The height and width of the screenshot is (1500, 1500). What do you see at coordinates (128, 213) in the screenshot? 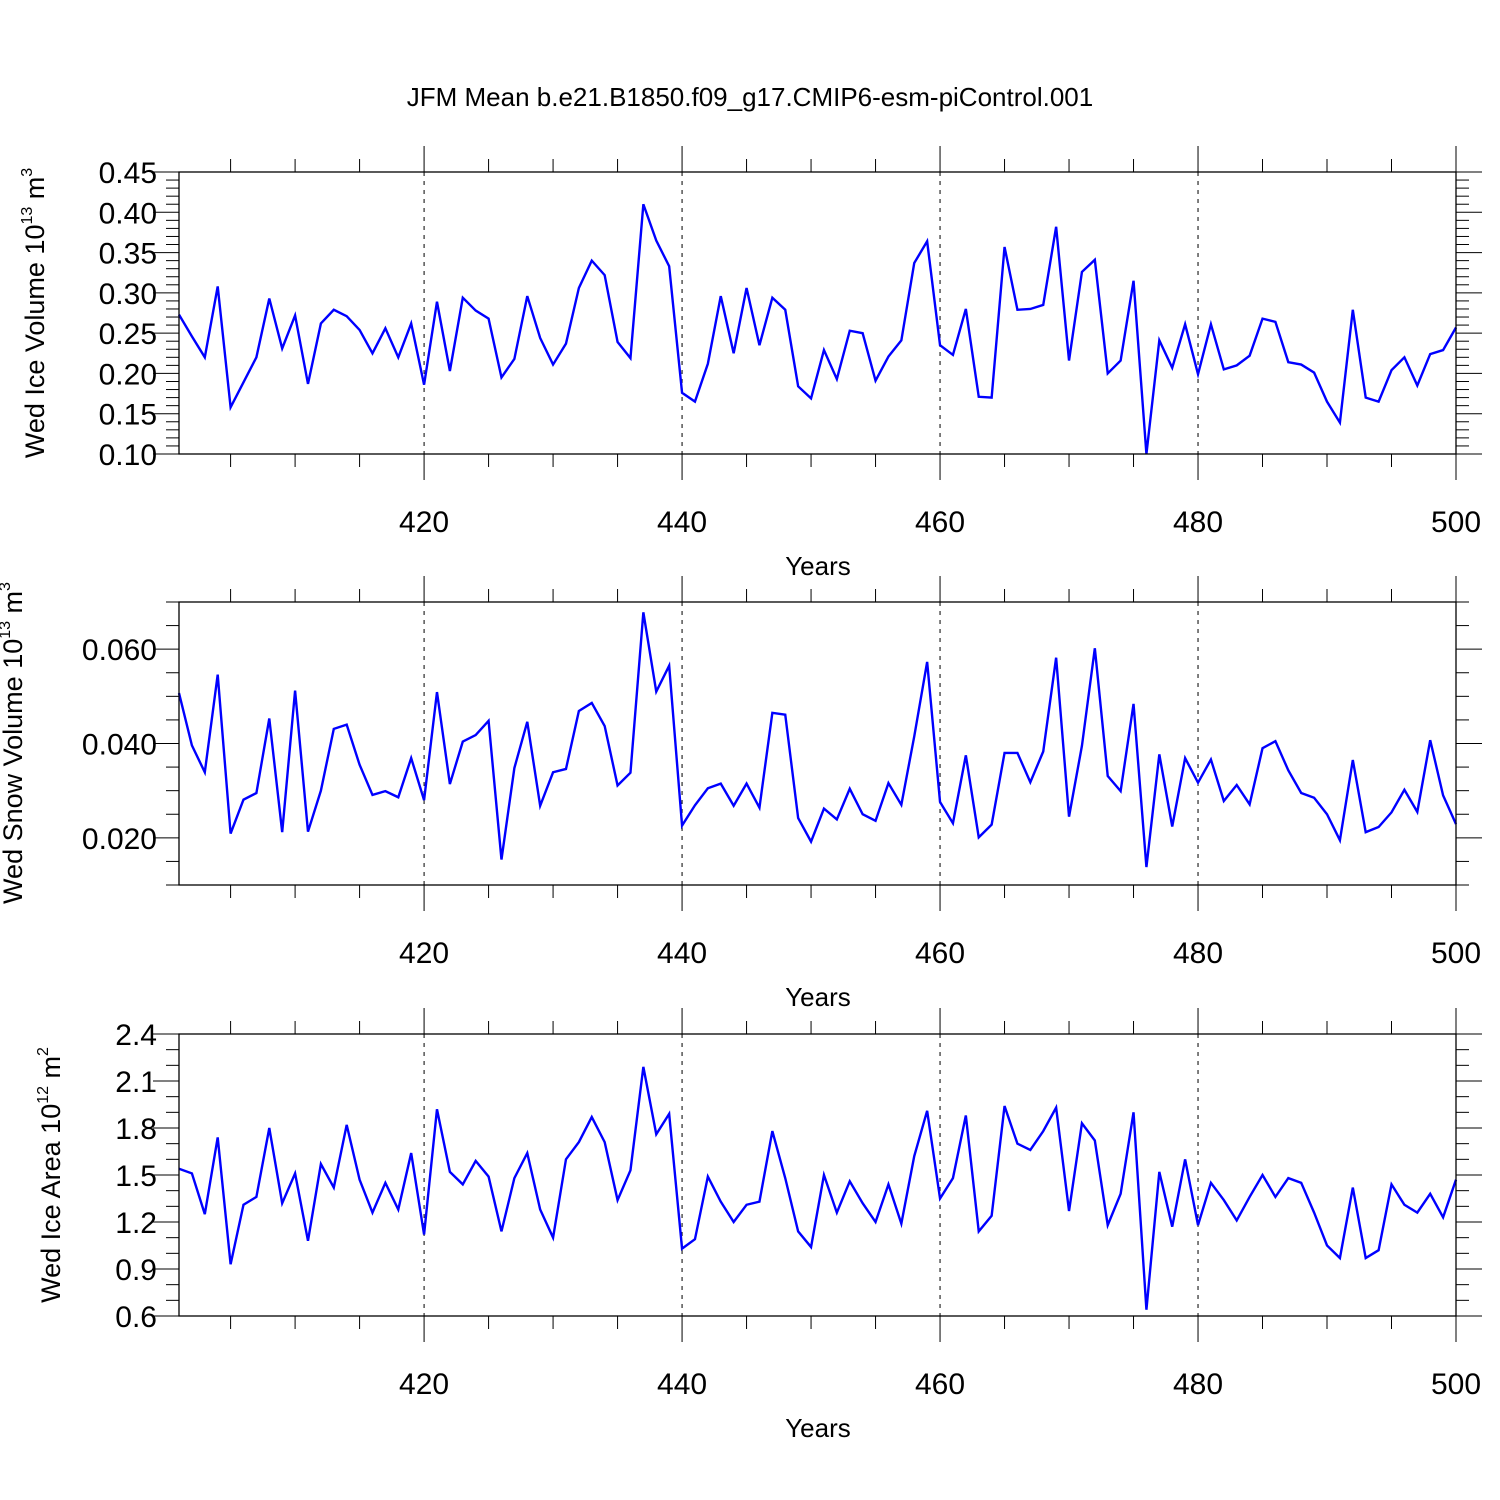
I see `y-tick-label: 0.40` at bounding box center [128, 213].